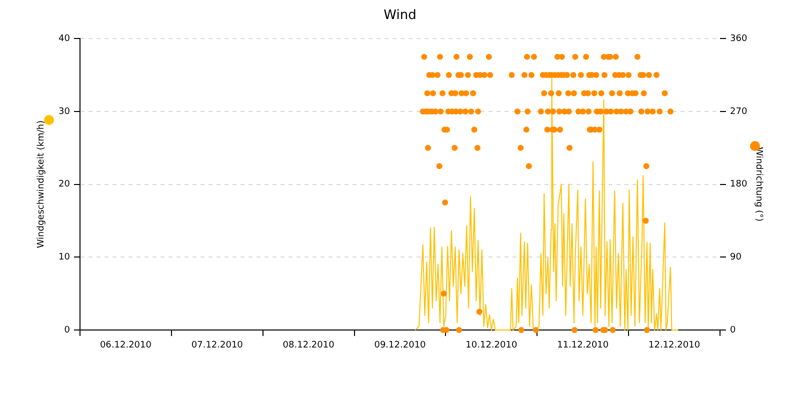 This screenshot has height=400, width=800. Describe the element at coordinates (674, 345) in the screenshot. I see `x-tick-label: 12.12.2010` at that location.